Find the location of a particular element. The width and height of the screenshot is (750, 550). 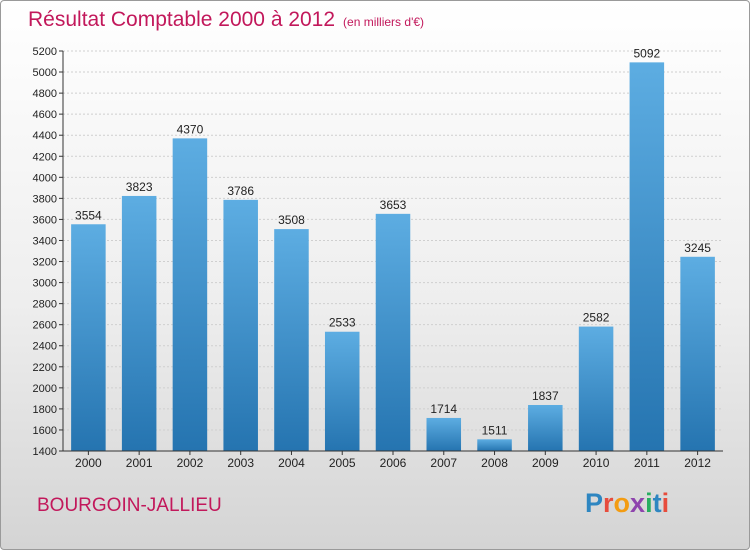

y-tick-label: 2000 is located at coordinates (45, 389).